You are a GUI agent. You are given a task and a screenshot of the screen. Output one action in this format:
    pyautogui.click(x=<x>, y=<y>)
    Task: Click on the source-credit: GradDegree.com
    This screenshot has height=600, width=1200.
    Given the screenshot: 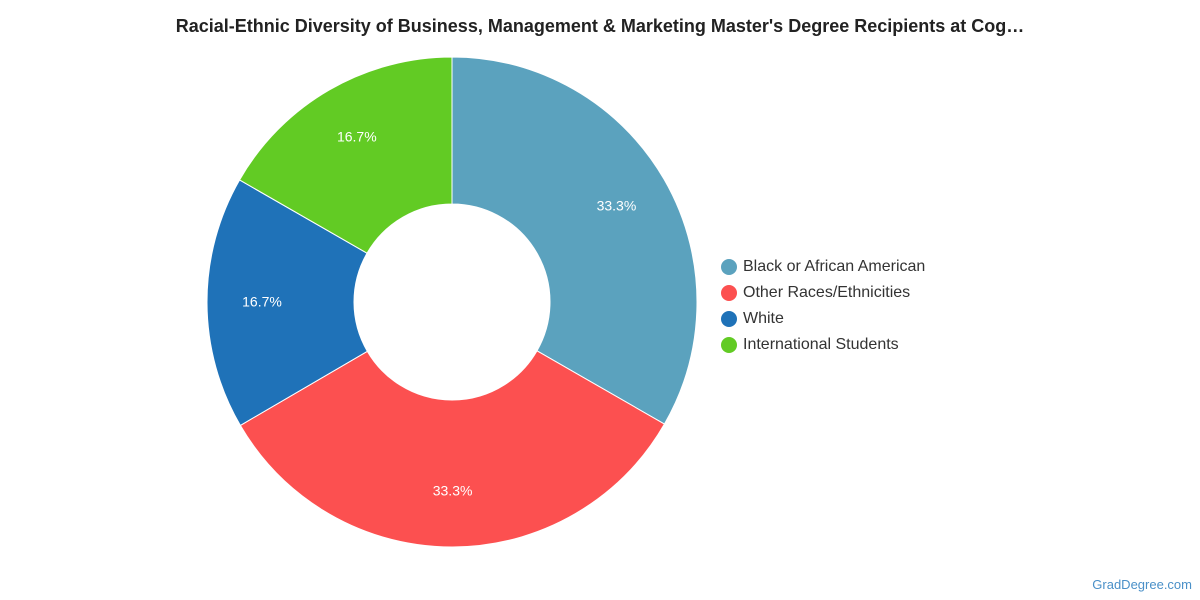 What is the action you would take?
    pyautogui.click(x=1142, y=584)
    